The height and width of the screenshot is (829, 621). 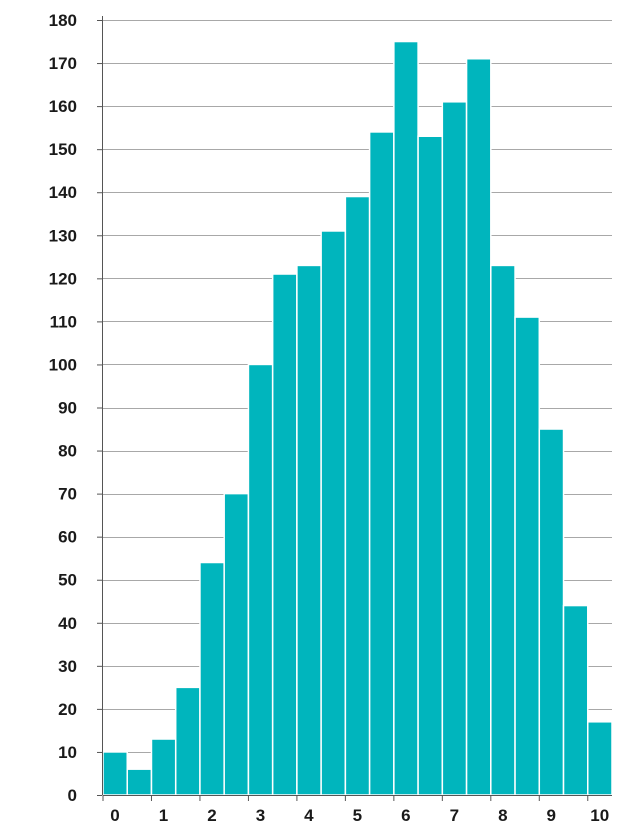 What do you see at coordinates (63, 63) in the screenshot?
I see `y-tick-label: 170` at bounding box center [63, 63].